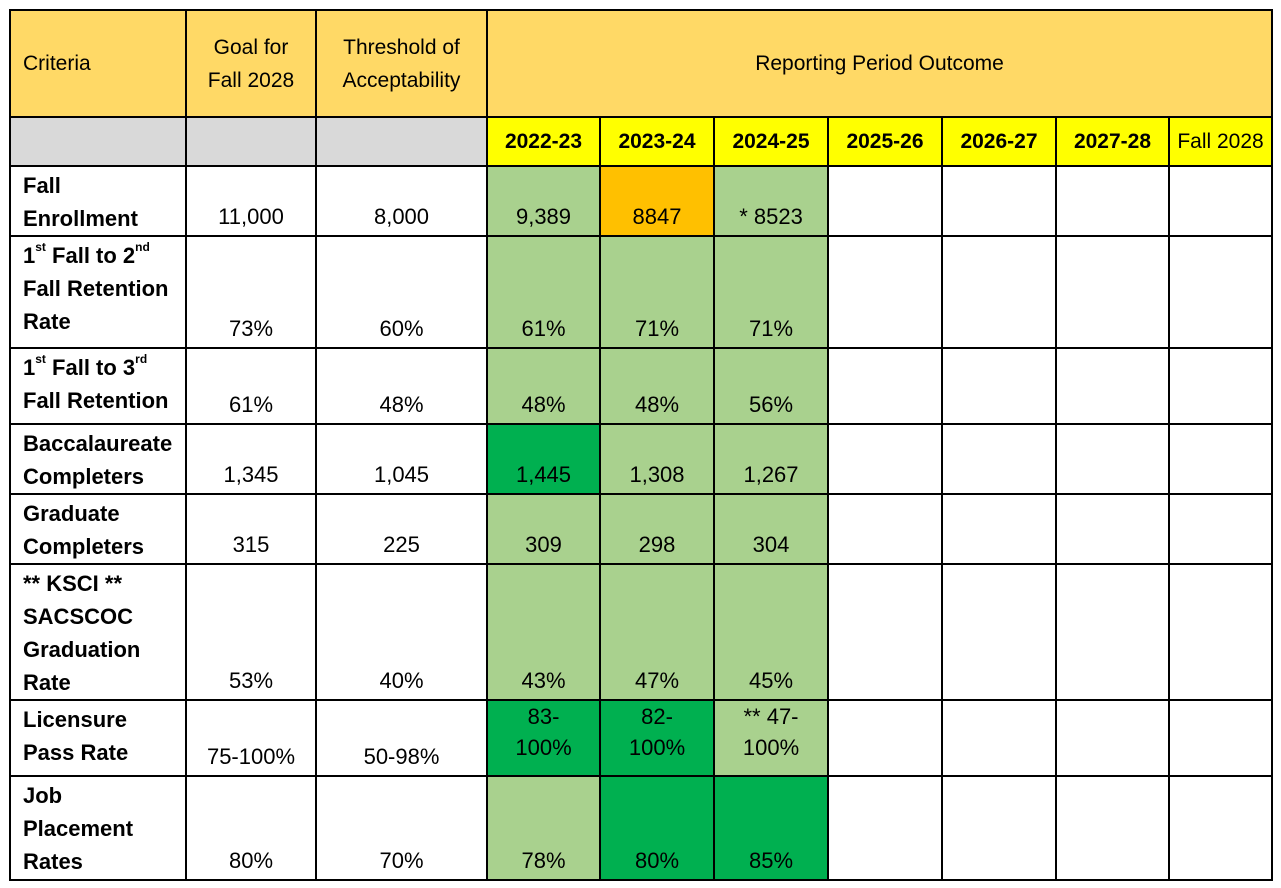  I want to click on outcome-cell: 304, so click(771, 529).